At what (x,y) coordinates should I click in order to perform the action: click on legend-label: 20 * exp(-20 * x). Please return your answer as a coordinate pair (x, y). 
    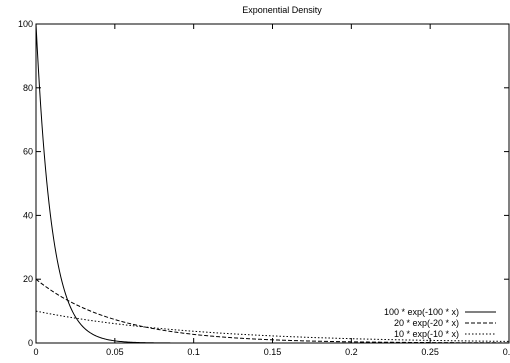
    Looking at the image, I should click on (426, 323).